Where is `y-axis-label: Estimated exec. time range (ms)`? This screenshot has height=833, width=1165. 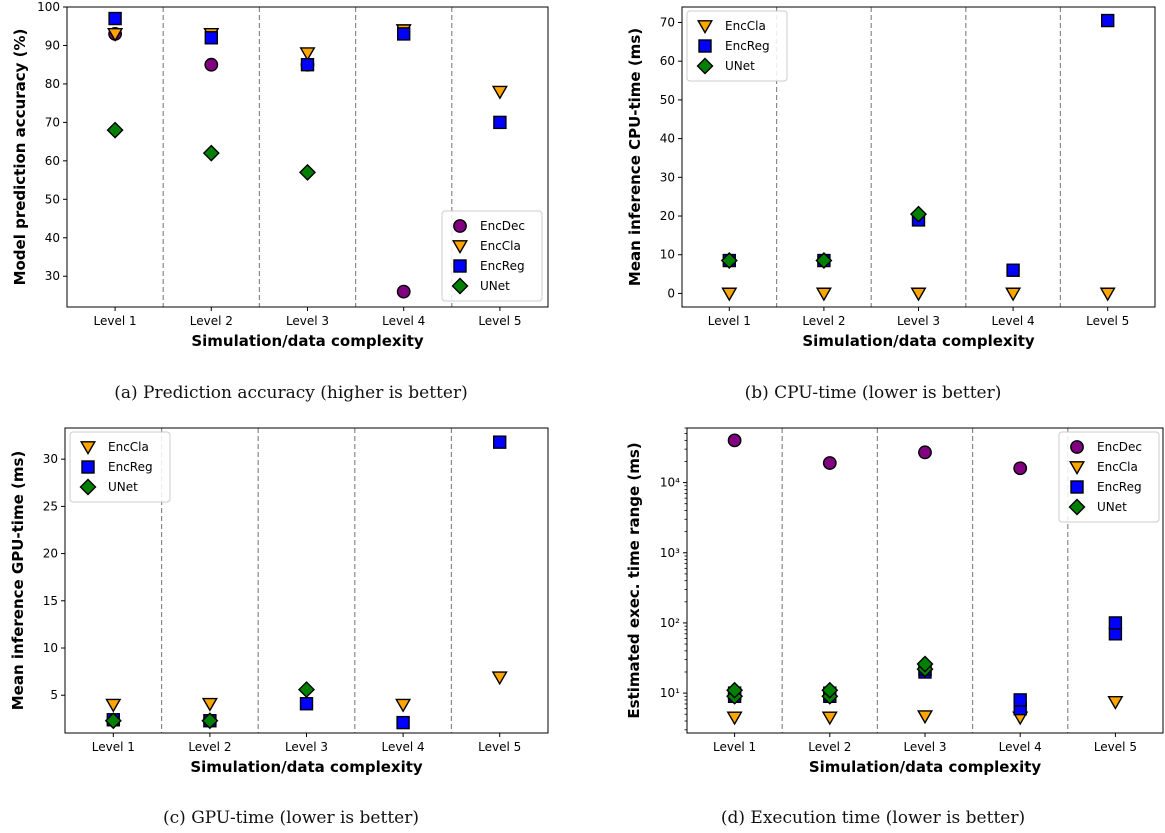
y-axis-label: Estimated exec. time range (ms) is located at coordinates (634, 580).